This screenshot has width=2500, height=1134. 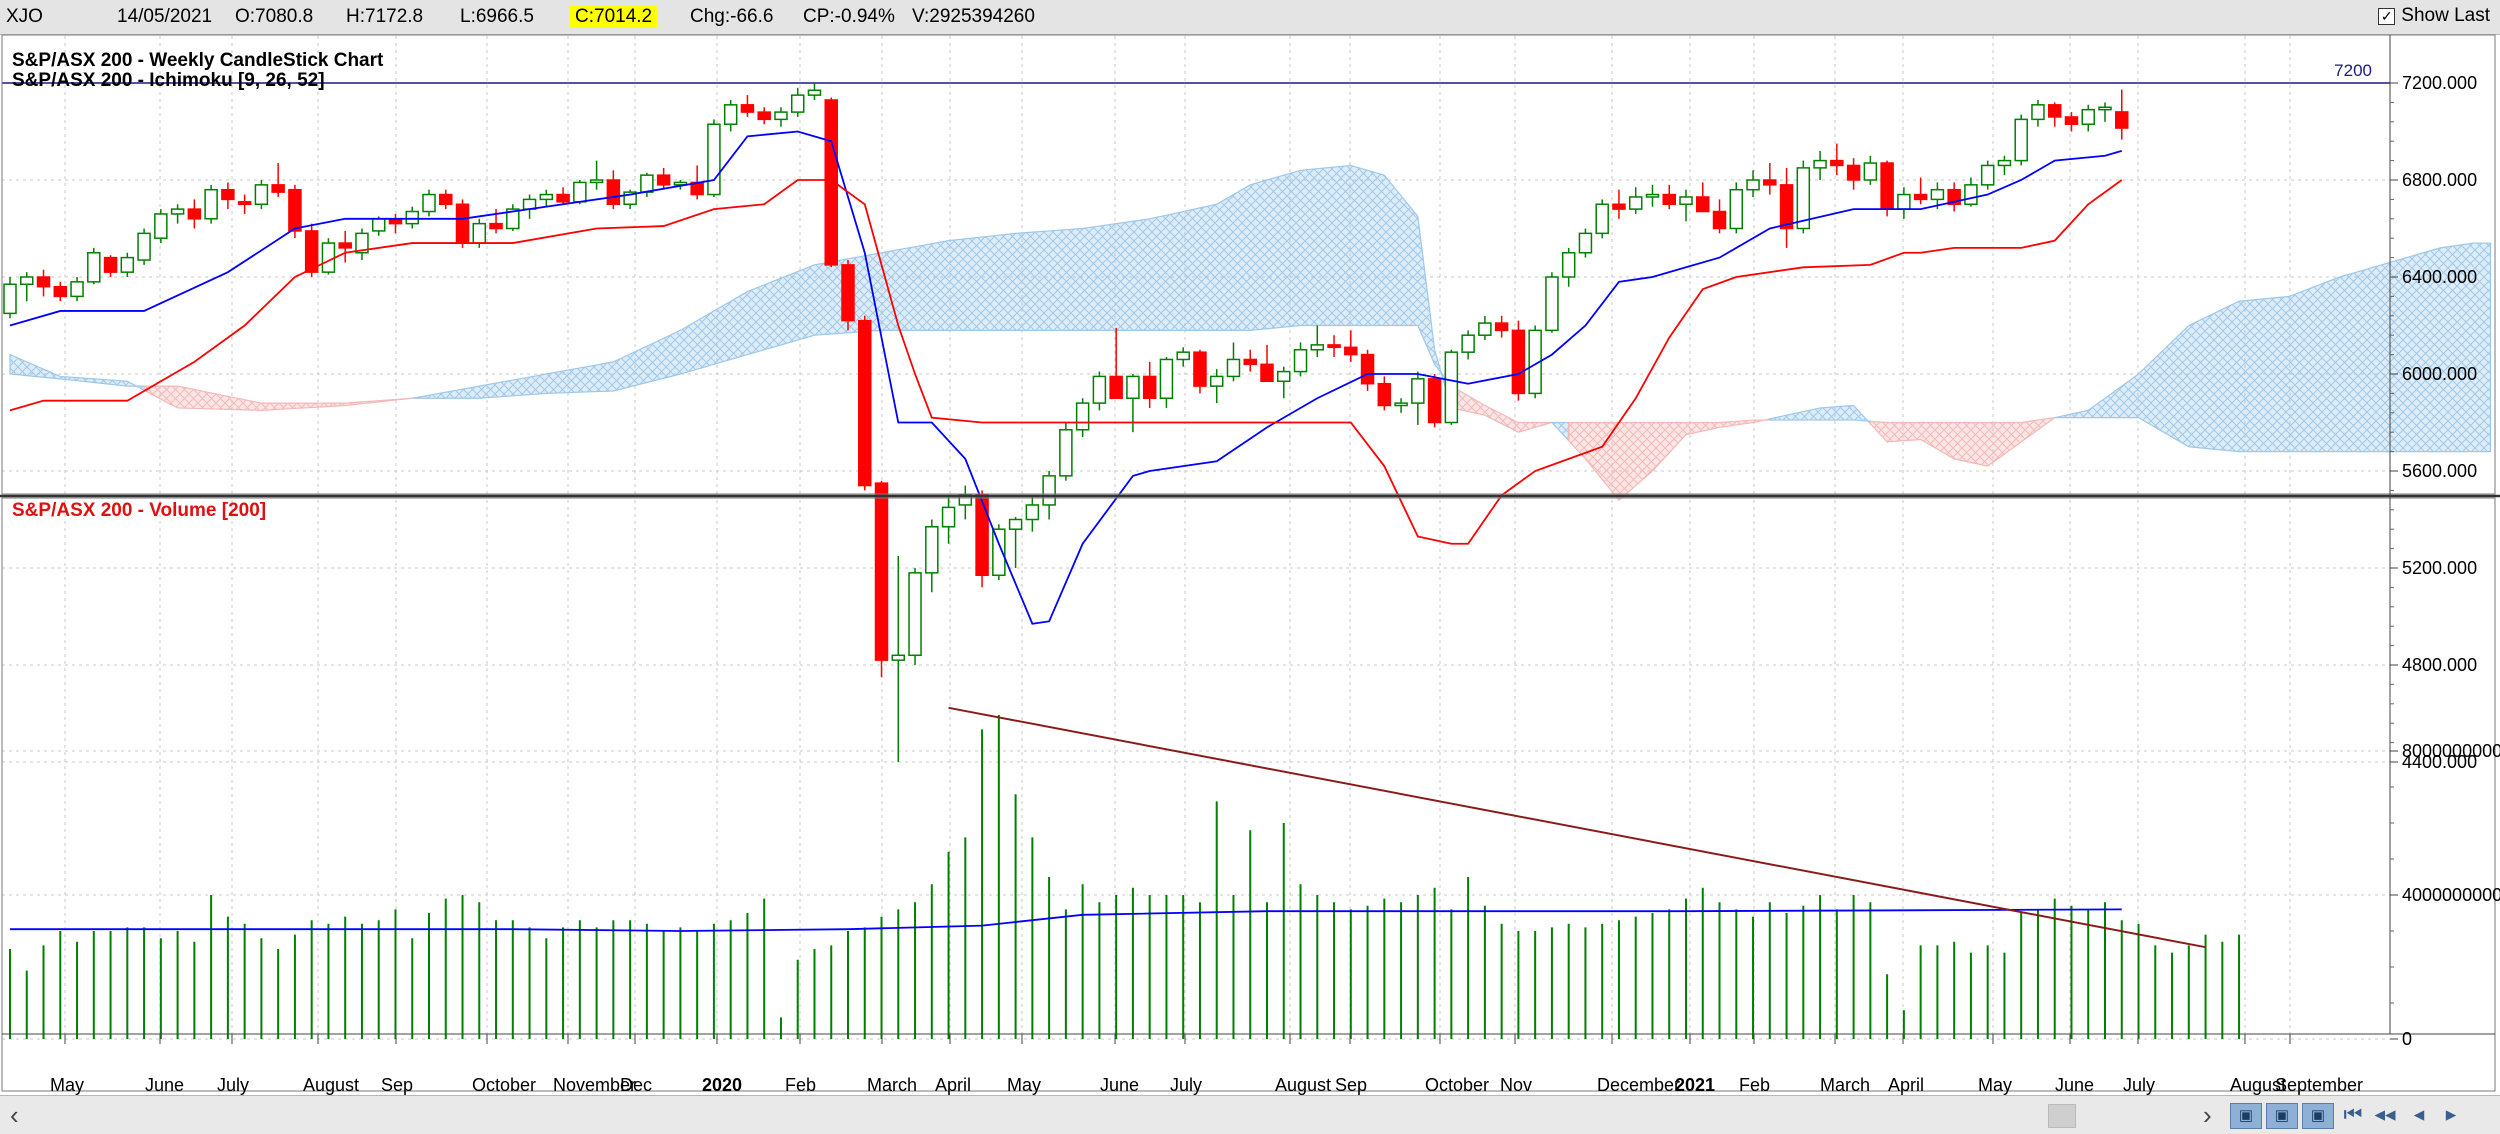 I want to click on time-tick-label: 2020, so click(x=722, y=1085).